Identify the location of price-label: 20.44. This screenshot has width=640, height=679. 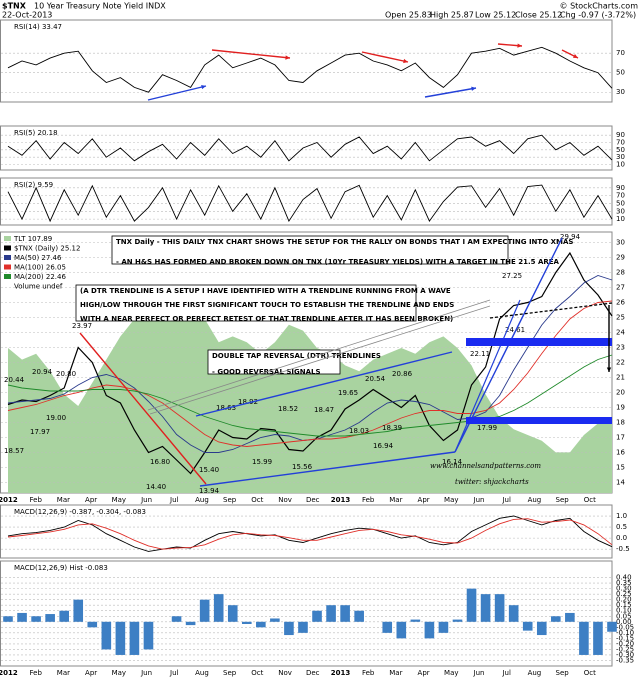
(14, 380).